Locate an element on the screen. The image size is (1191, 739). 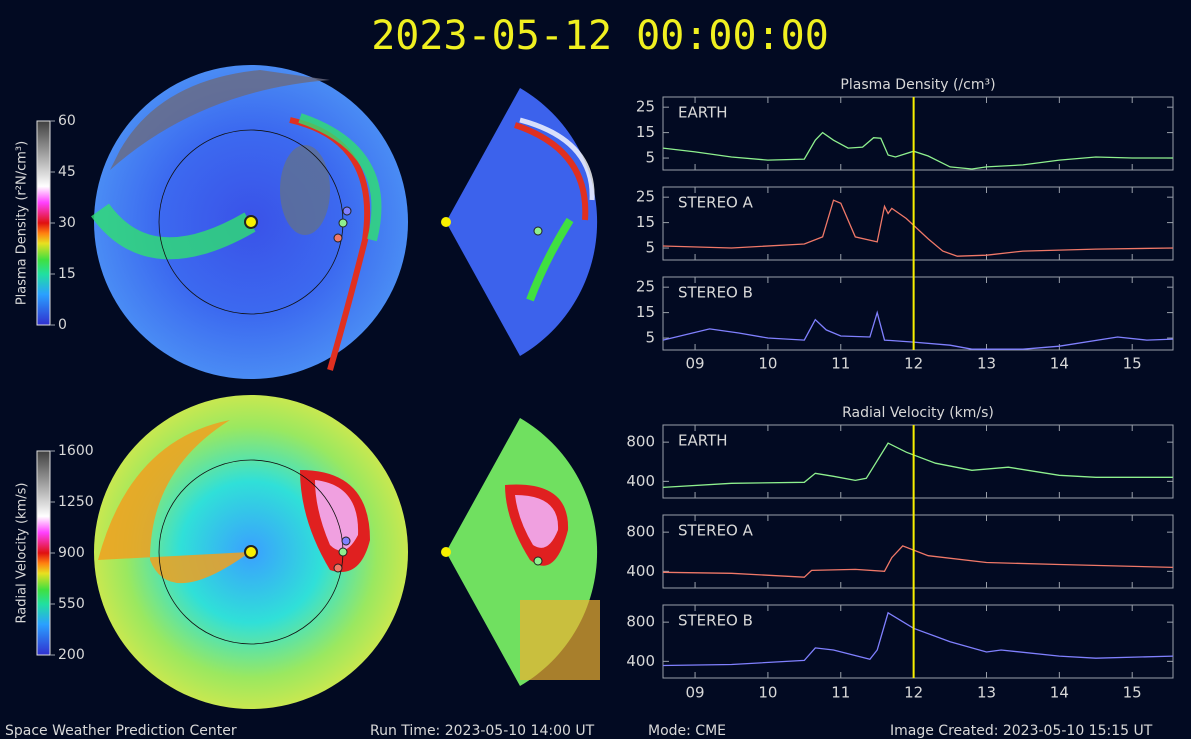
colorbar-tick-label: 0 is located at coordinates (62, 325).